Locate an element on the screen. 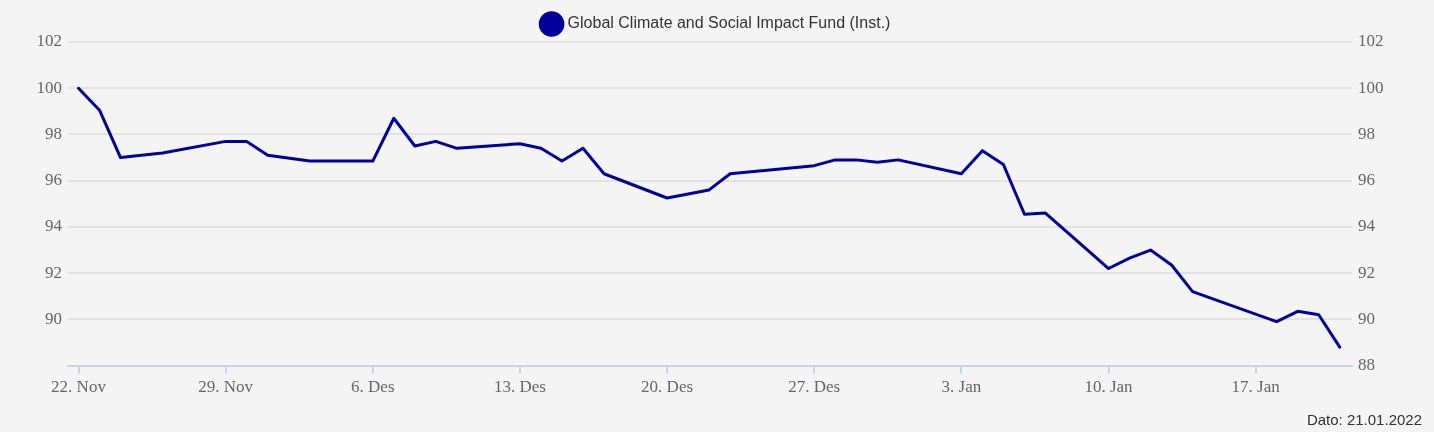 The height and width of the screenshot is (432, 1434). y-tick-label: 102 is located at coordinates (49, 41).